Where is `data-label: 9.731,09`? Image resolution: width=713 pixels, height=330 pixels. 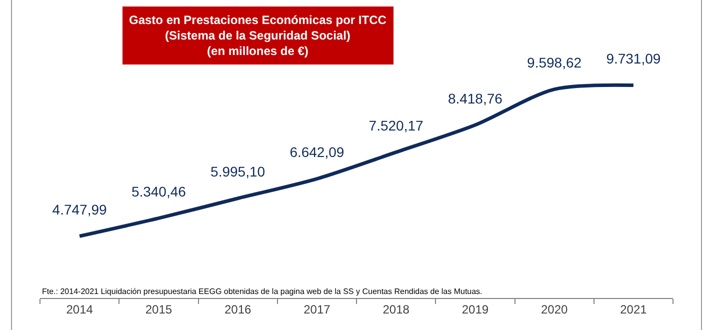
data-label: 9.731,09 is located at coordinates (633, 58).